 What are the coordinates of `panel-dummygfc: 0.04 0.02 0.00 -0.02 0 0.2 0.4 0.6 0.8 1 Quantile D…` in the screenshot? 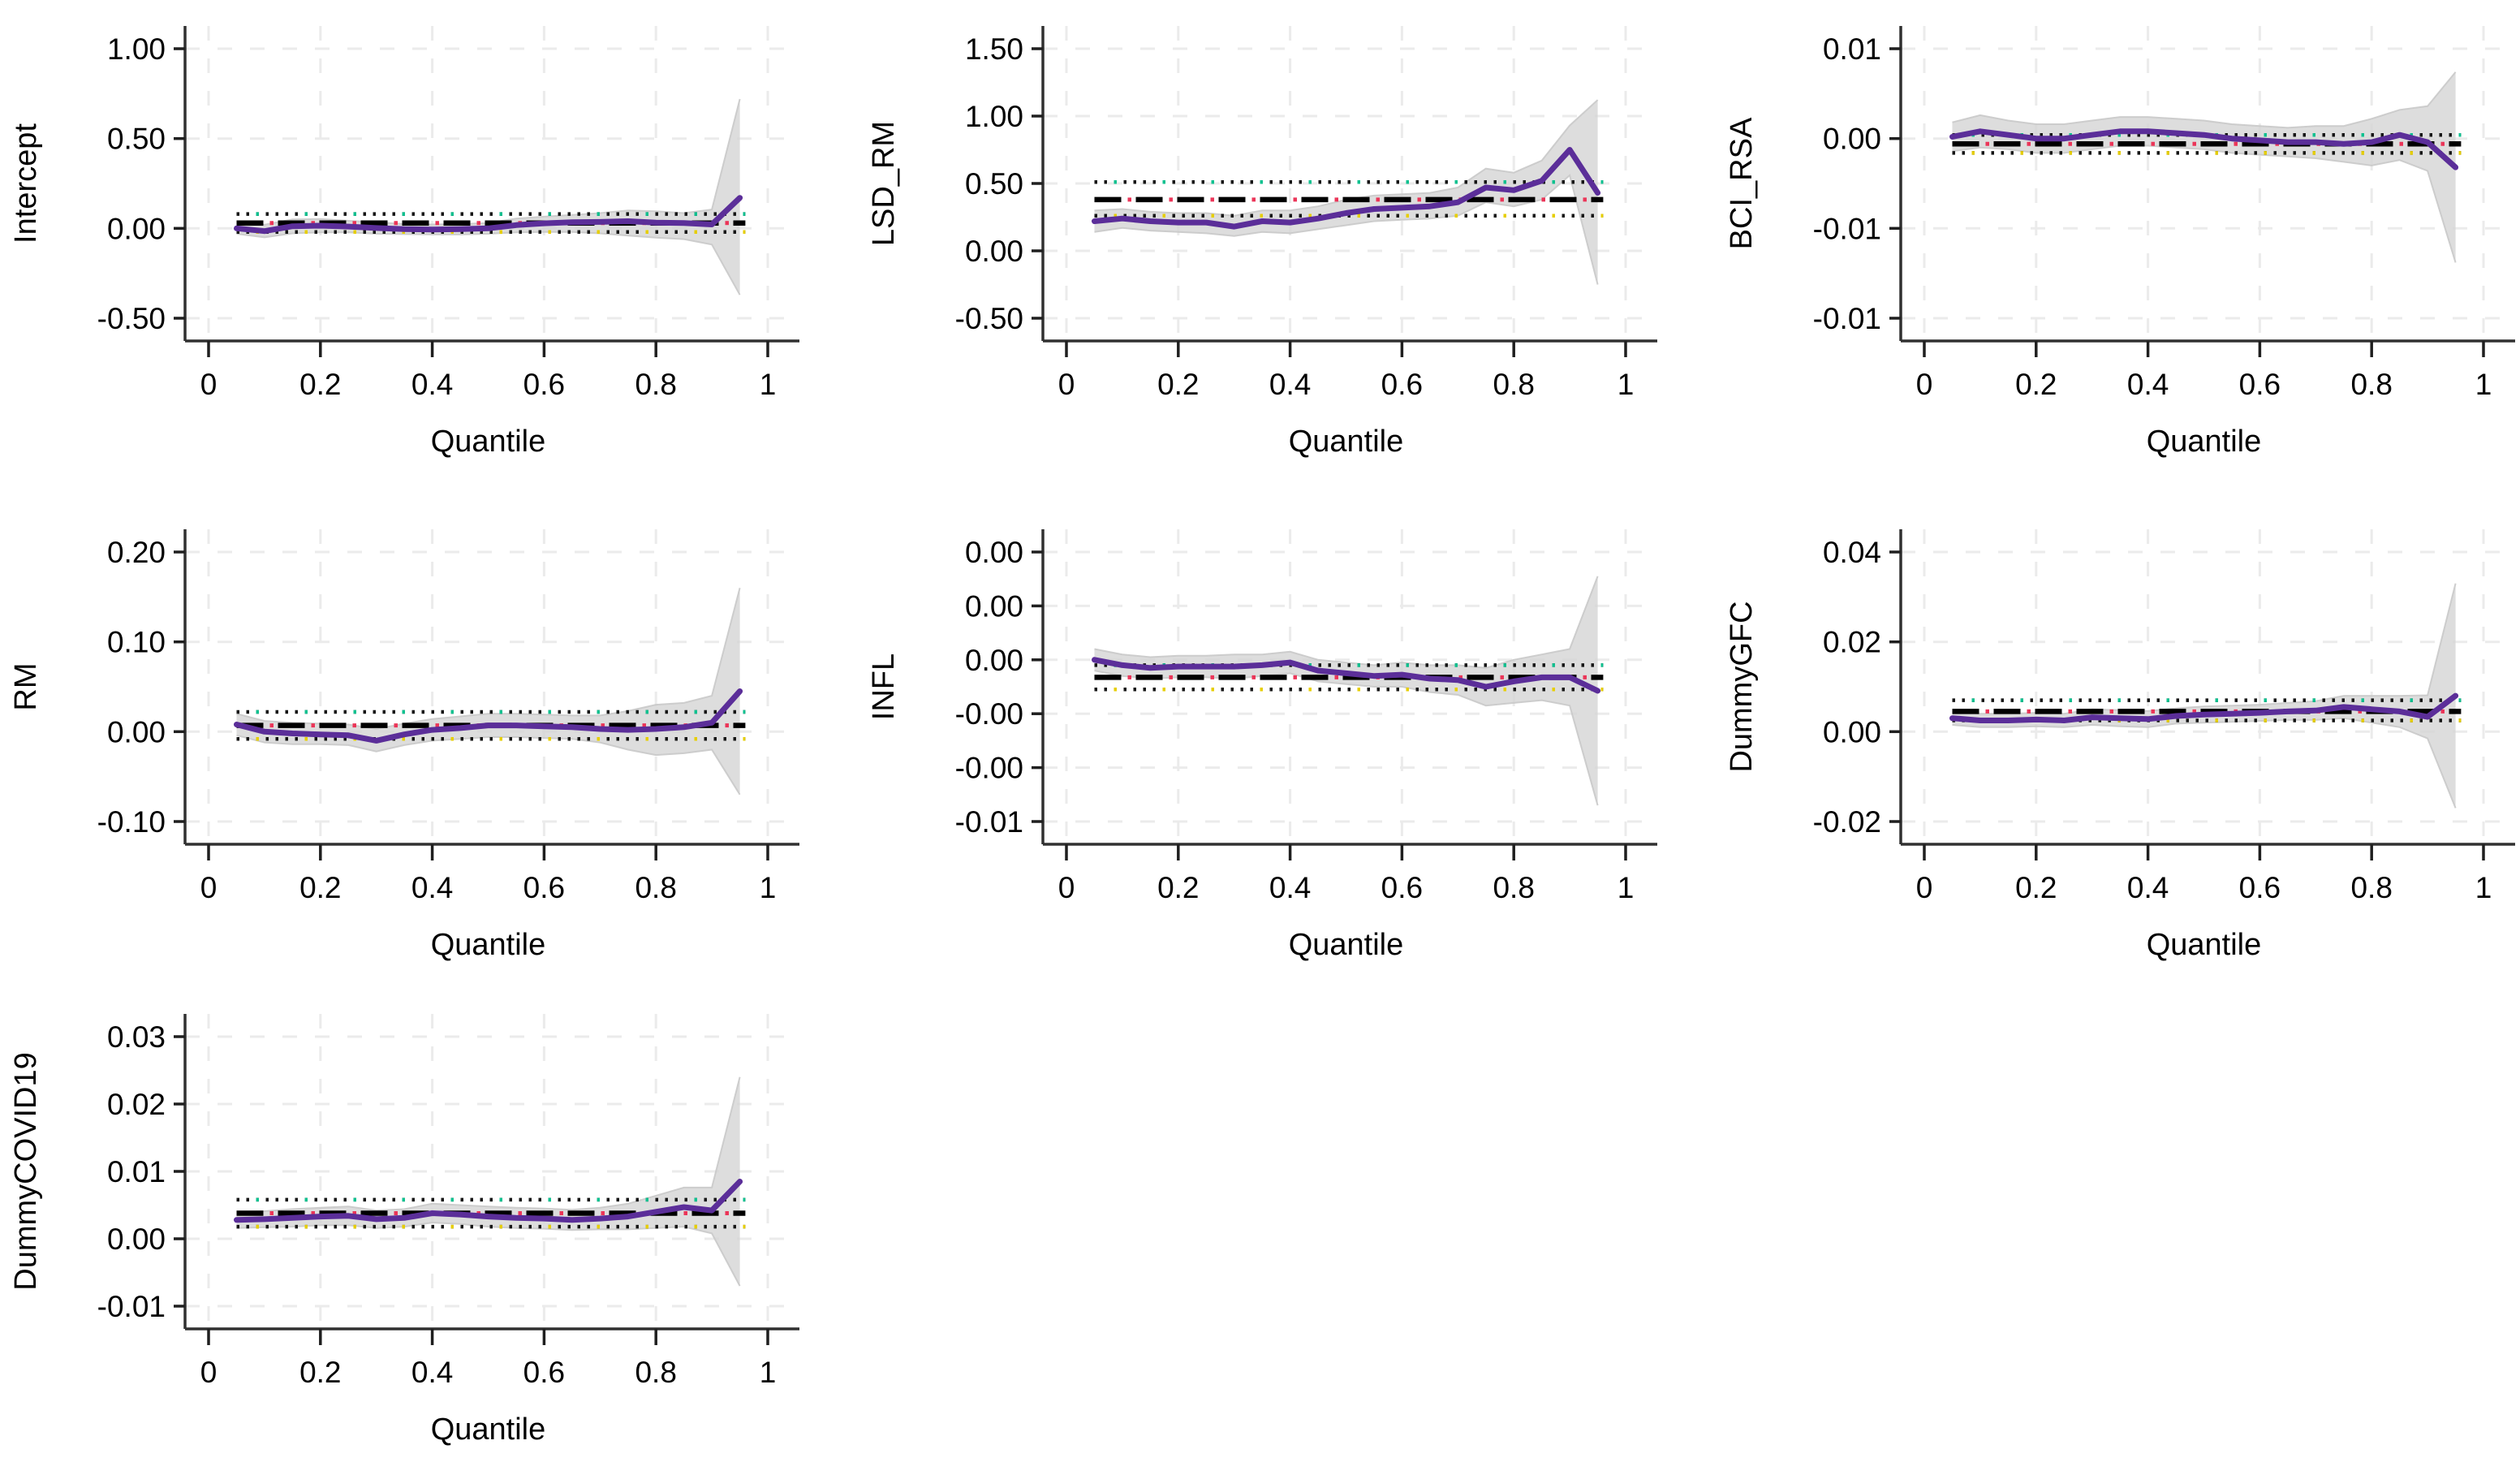 It's located at (2100, 740).